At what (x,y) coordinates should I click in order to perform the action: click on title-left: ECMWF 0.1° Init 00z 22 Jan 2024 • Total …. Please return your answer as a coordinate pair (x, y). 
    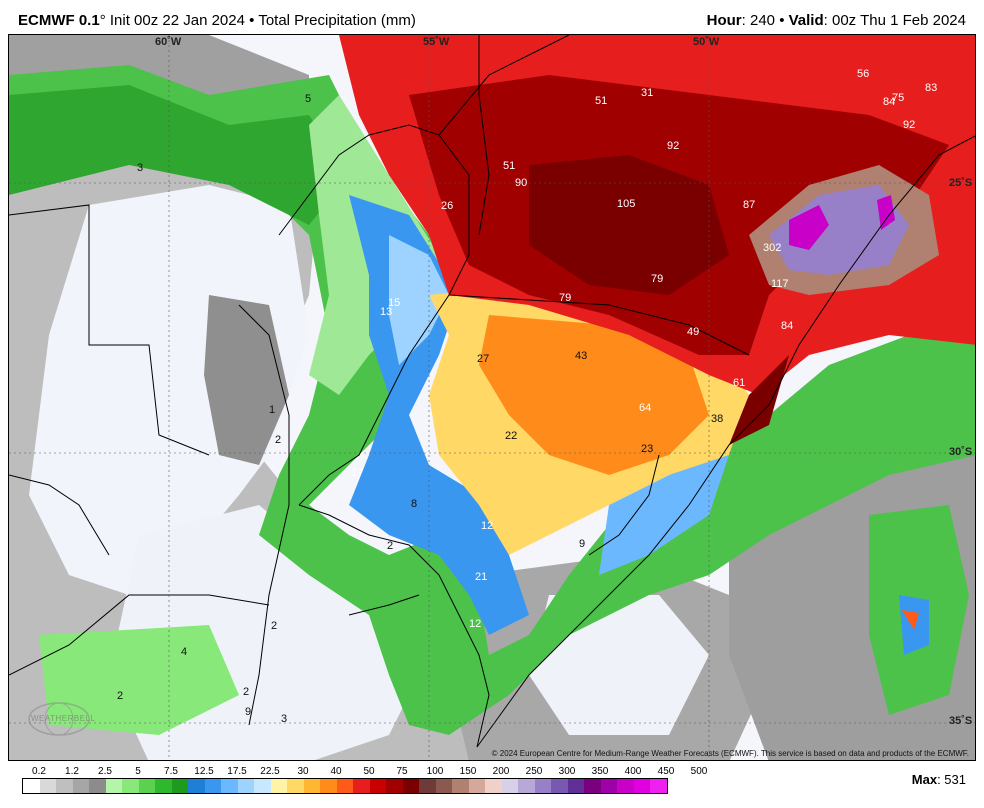
    Looking at the image, I should click on (217, 20).